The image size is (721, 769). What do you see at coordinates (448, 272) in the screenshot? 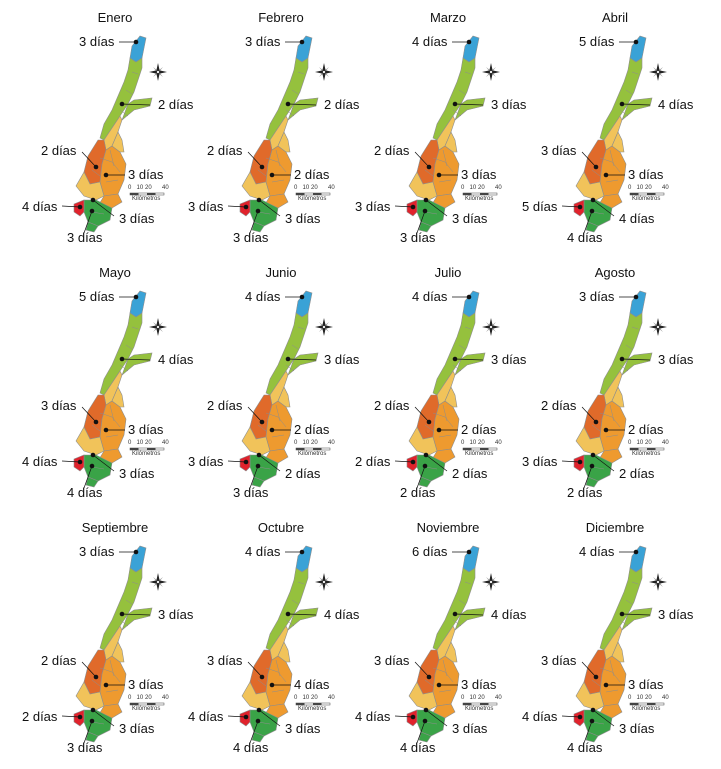
I see `month-title: Julio` at bounding box center [448, 272].